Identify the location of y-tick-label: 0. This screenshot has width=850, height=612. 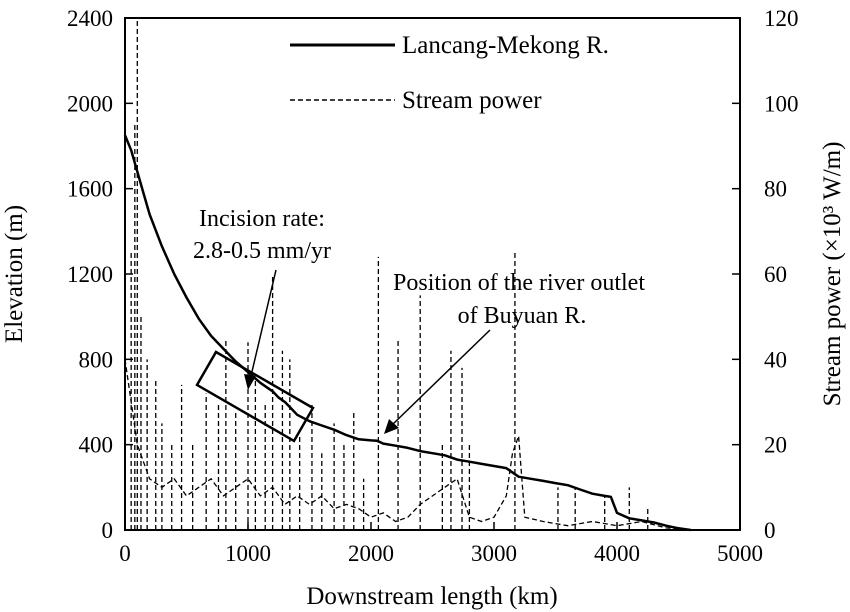
(108, 530).